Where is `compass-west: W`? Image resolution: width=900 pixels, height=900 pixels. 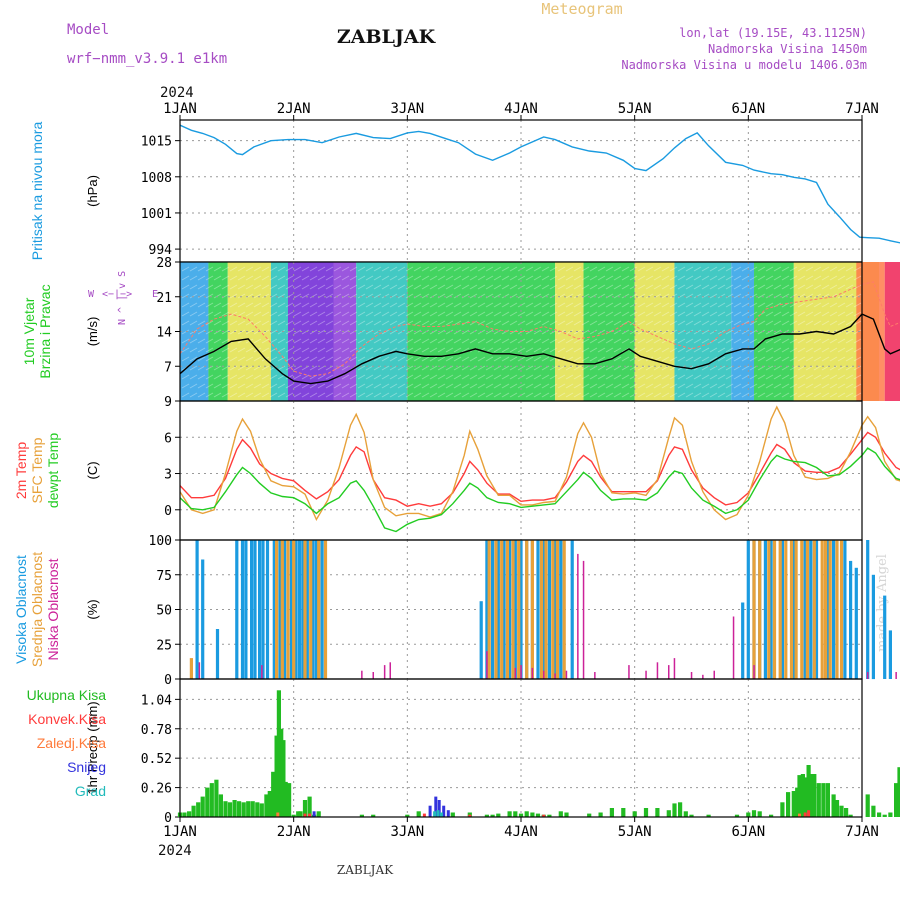 compass-west: W is located at coordinates (91, 294).